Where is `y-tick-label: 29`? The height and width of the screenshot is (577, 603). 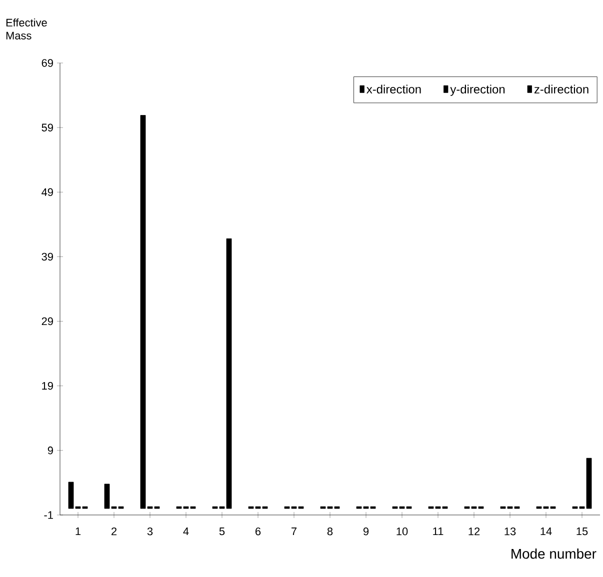
y-tick-label: 29 is located at coordinates (47, 321).